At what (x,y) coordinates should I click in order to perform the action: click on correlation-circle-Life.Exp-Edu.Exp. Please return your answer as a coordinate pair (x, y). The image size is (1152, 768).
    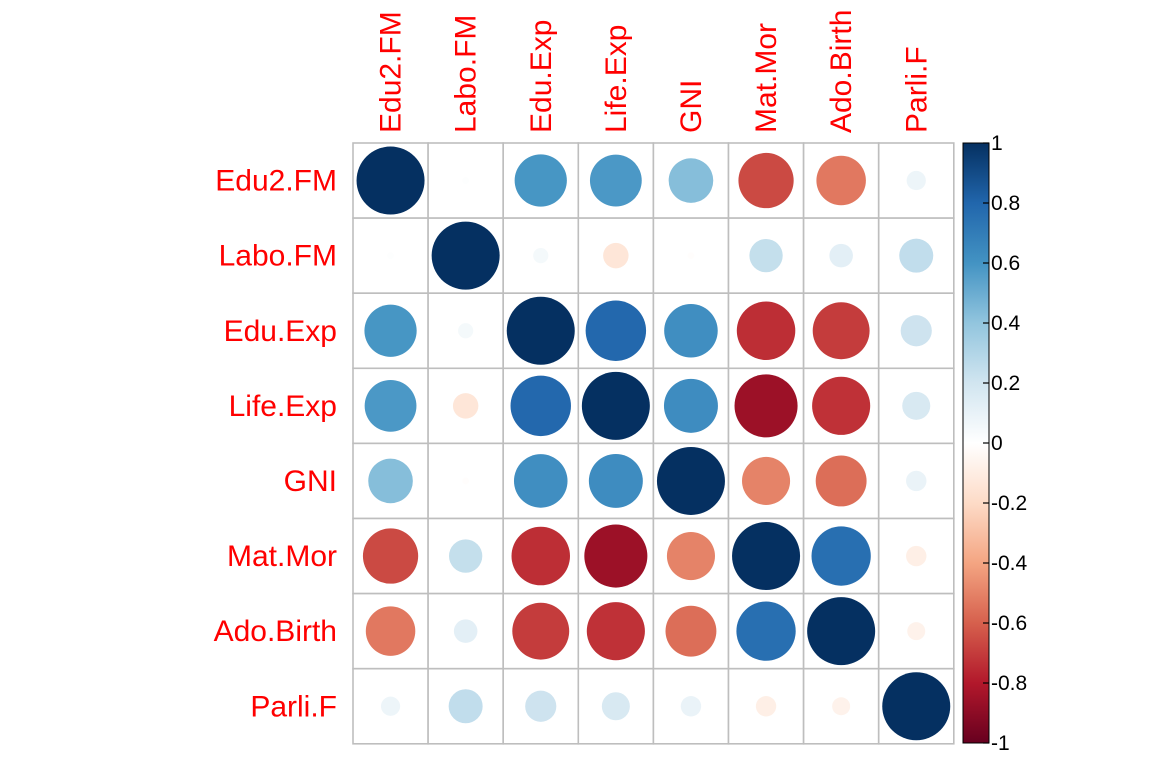
    Looking at the image, I should click on (540, 406).